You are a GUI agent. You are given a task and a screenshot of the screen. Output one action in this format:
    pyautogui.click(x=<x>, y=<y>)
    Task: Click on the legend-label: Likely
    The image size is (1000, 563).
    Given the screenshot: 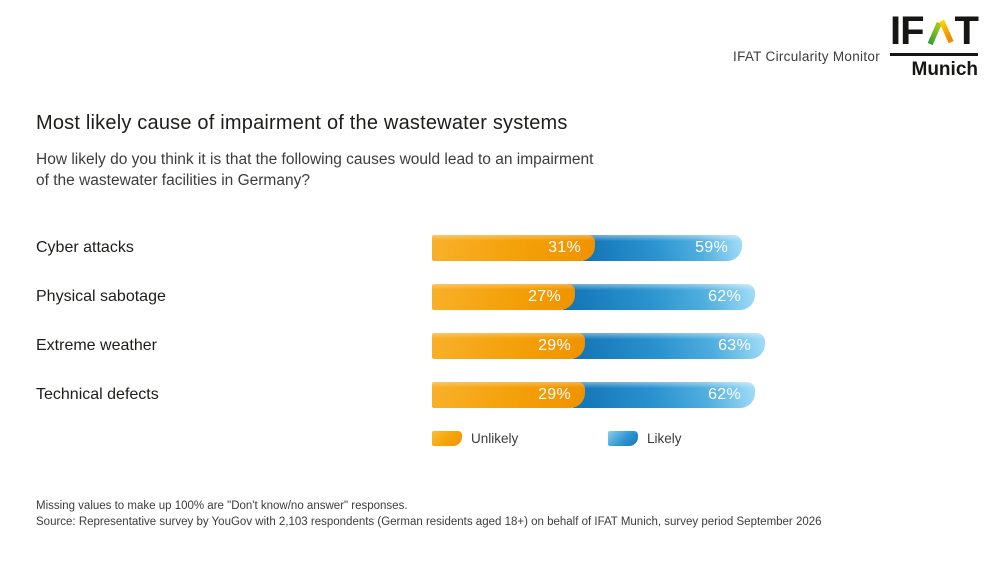 What is the action you would take?
    pyautogui.click(x=664, y=438)
    